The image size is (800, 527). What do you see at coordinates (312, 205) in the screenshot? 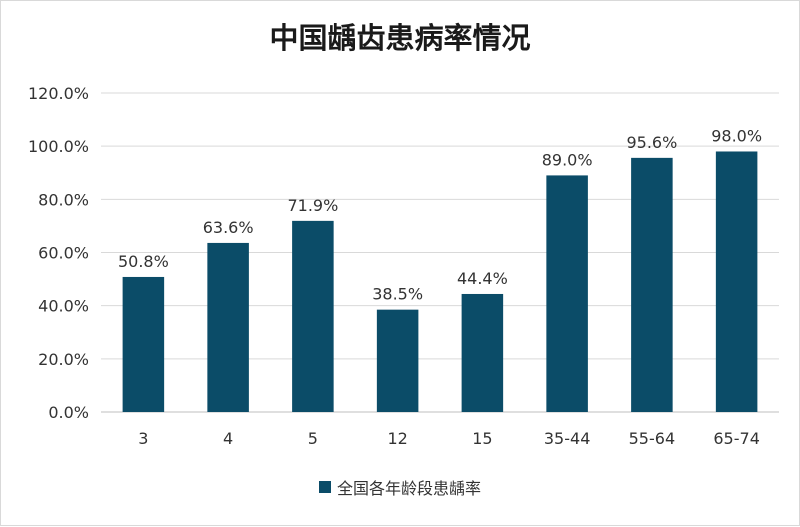
I see `data-label: 71.9%` at bounding box center [312, 205].